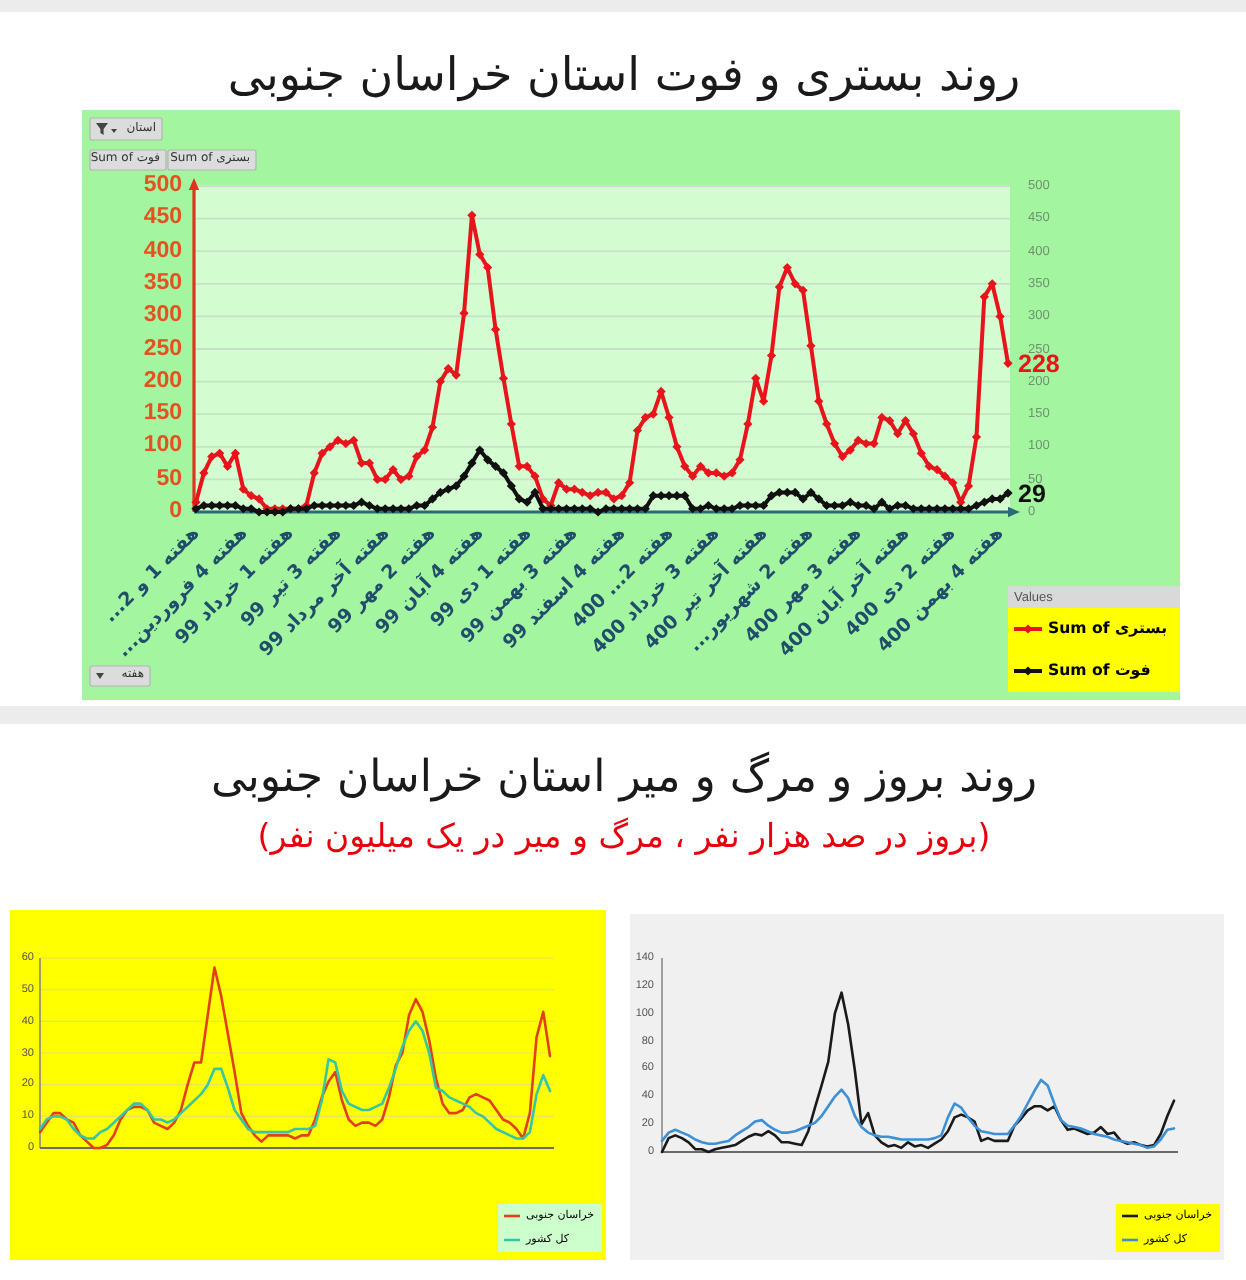  What do you see at coordinates (162, 283) in the screenshot?
I see `y-tick-label: 350` at bounding box center [162, 283].